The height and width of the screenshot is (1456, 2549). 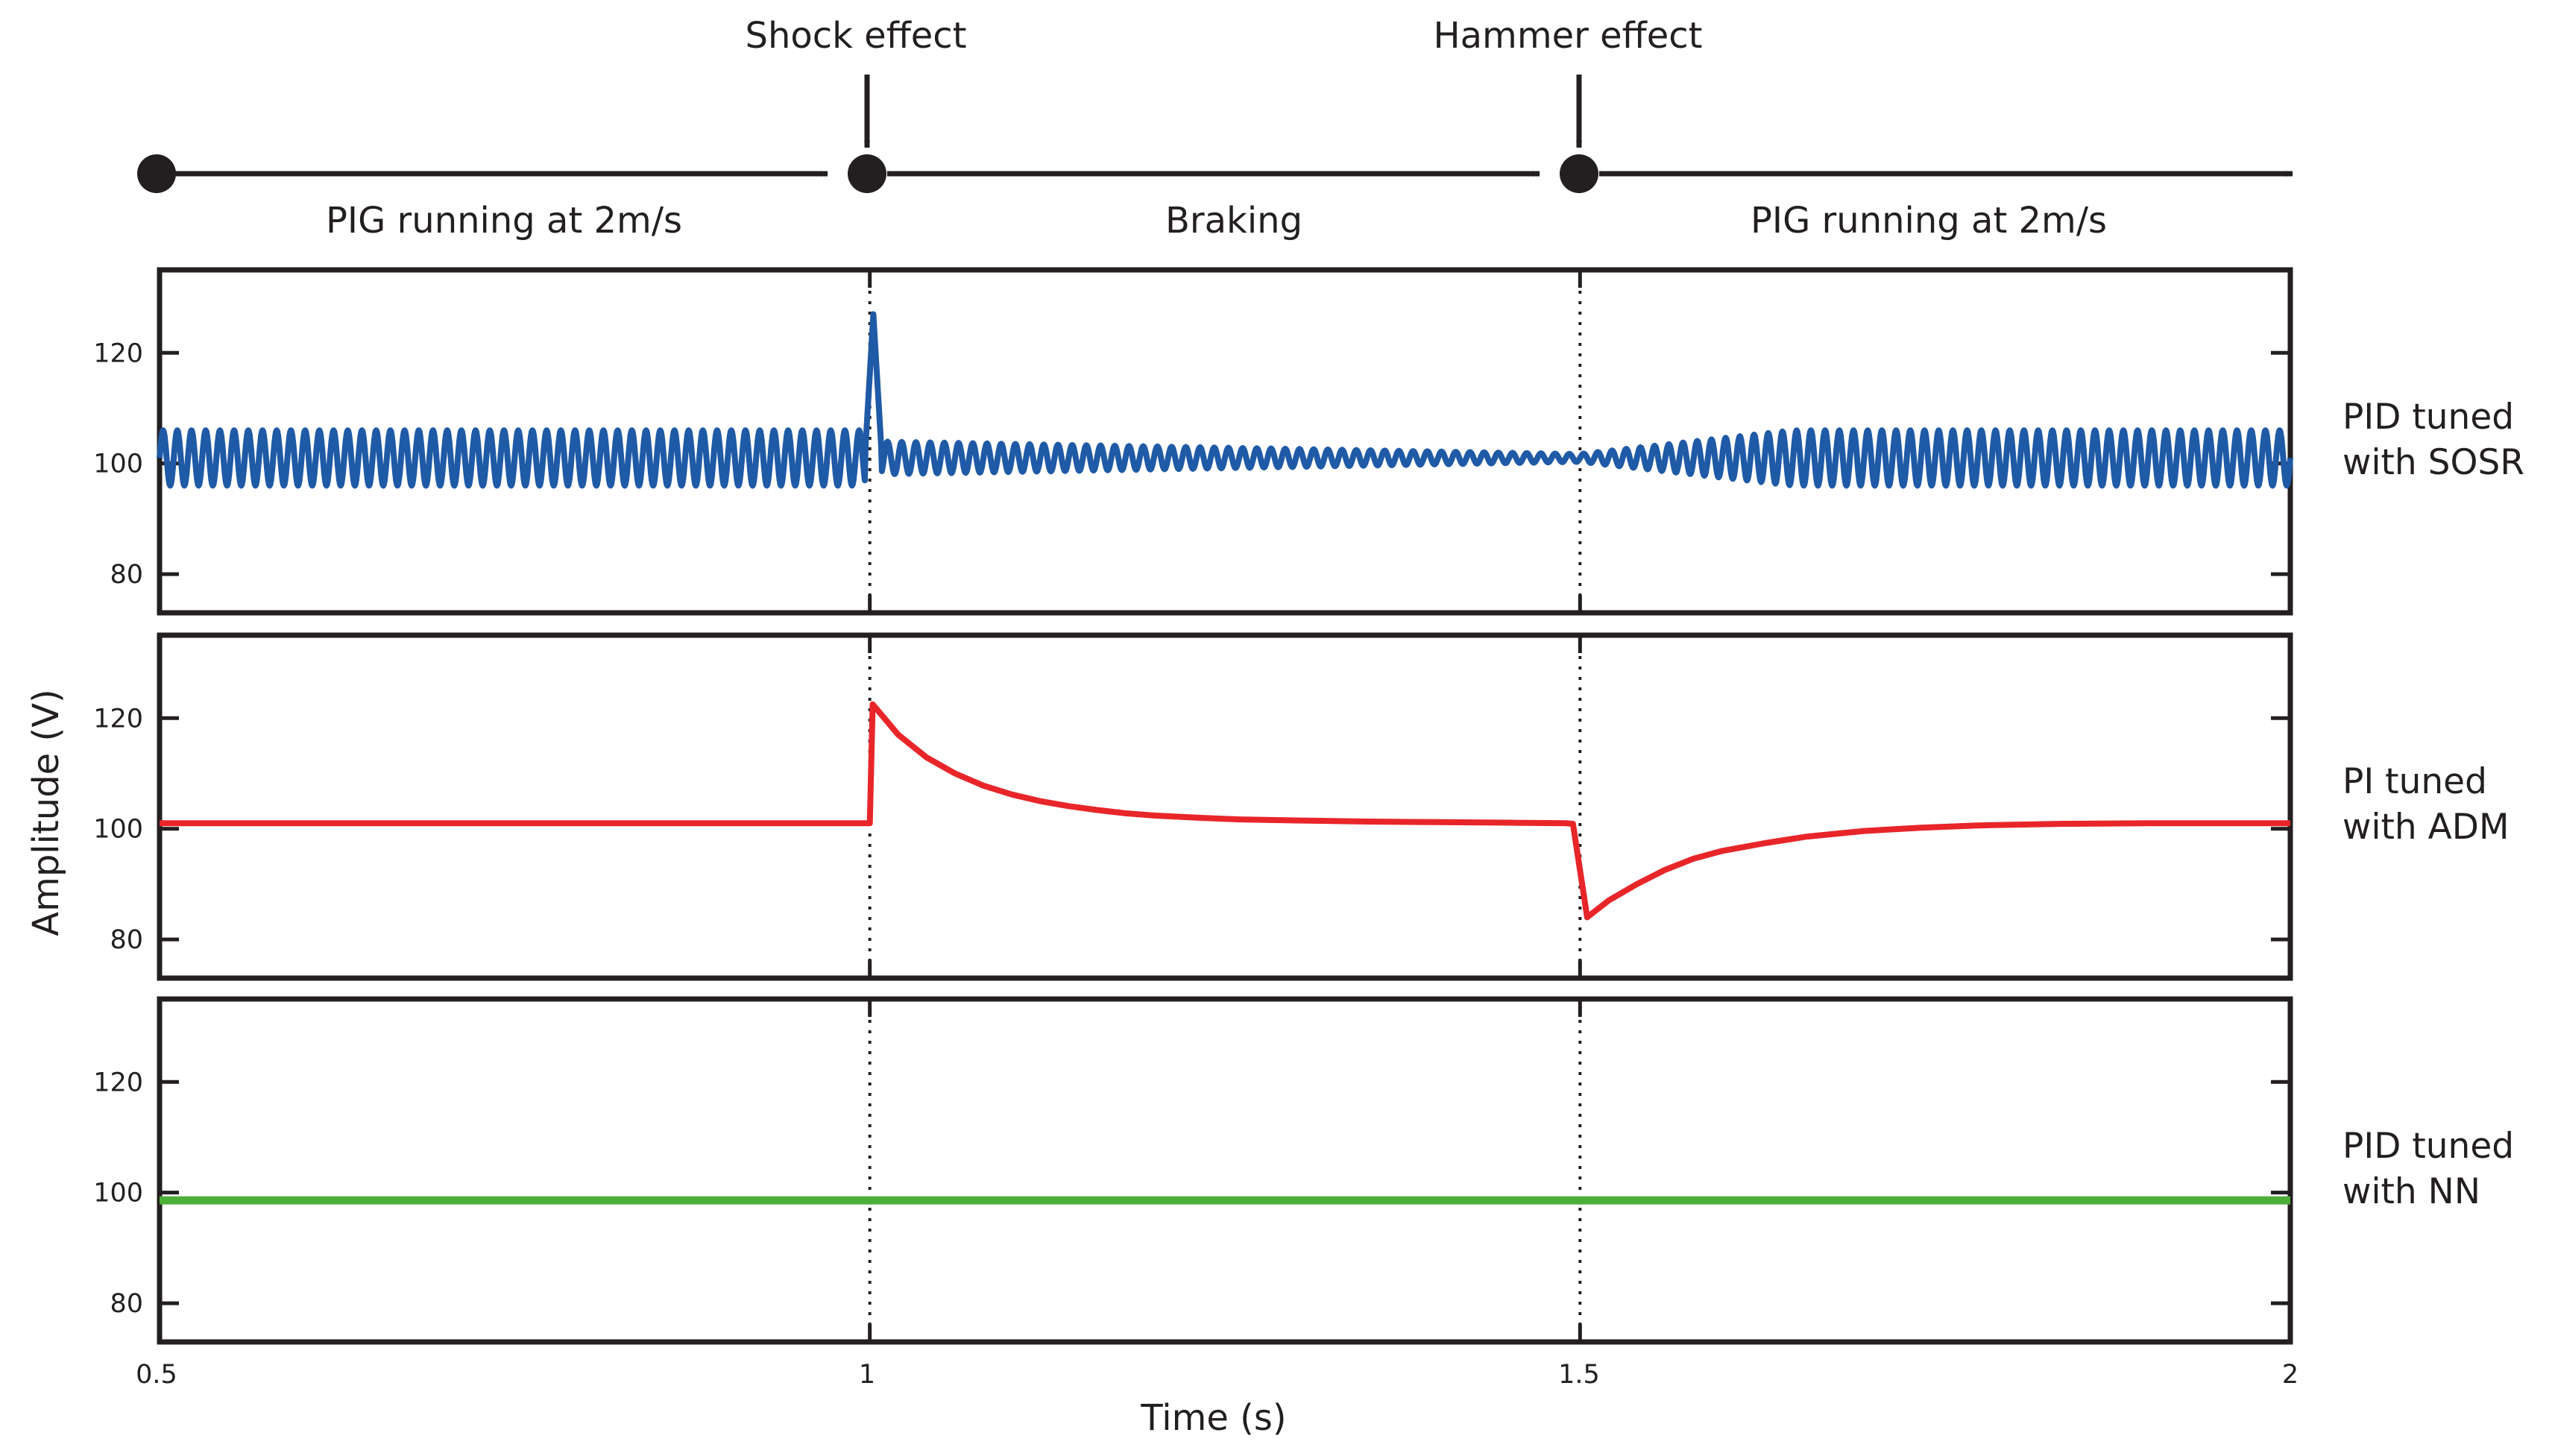 I want to click on phase-label-running-1: PIG running at 2m/s, so click(x=504, y=221).